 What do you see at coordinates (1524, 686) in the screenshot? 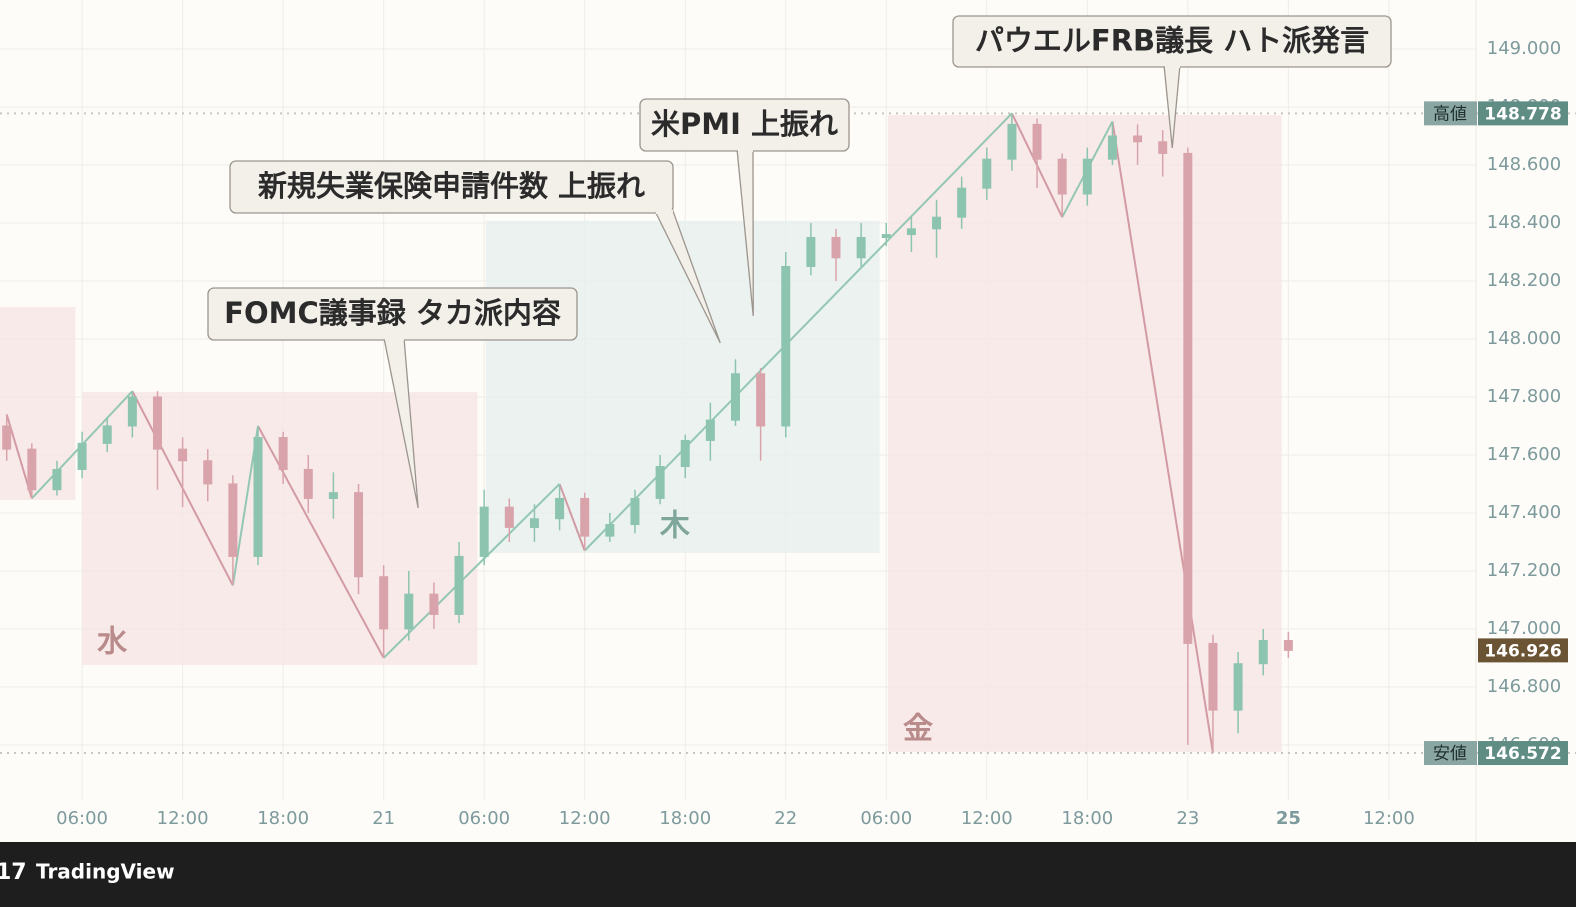
I see `y-tick-label: 146.800` at bounding box center [1524, 686].